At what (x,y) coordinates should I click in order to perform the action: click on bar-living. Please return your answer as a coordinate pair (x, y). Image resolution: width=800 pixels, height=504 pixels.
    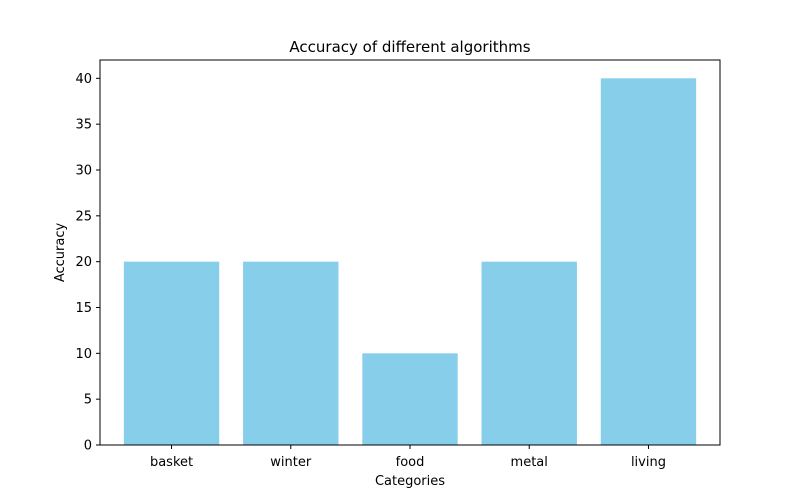
    Looking at the image, I should click on (648, 261).